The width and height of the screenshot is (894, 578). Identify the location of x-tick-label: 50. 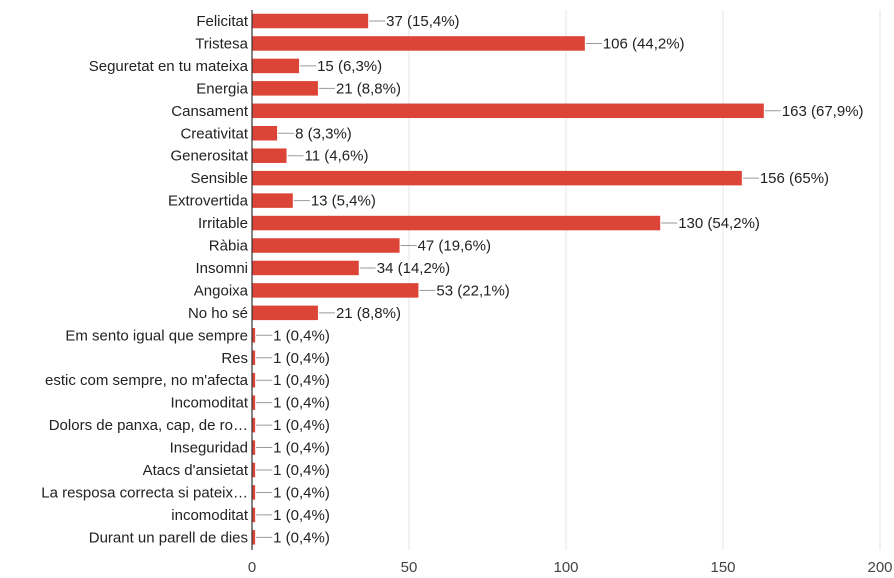
(409, 567).